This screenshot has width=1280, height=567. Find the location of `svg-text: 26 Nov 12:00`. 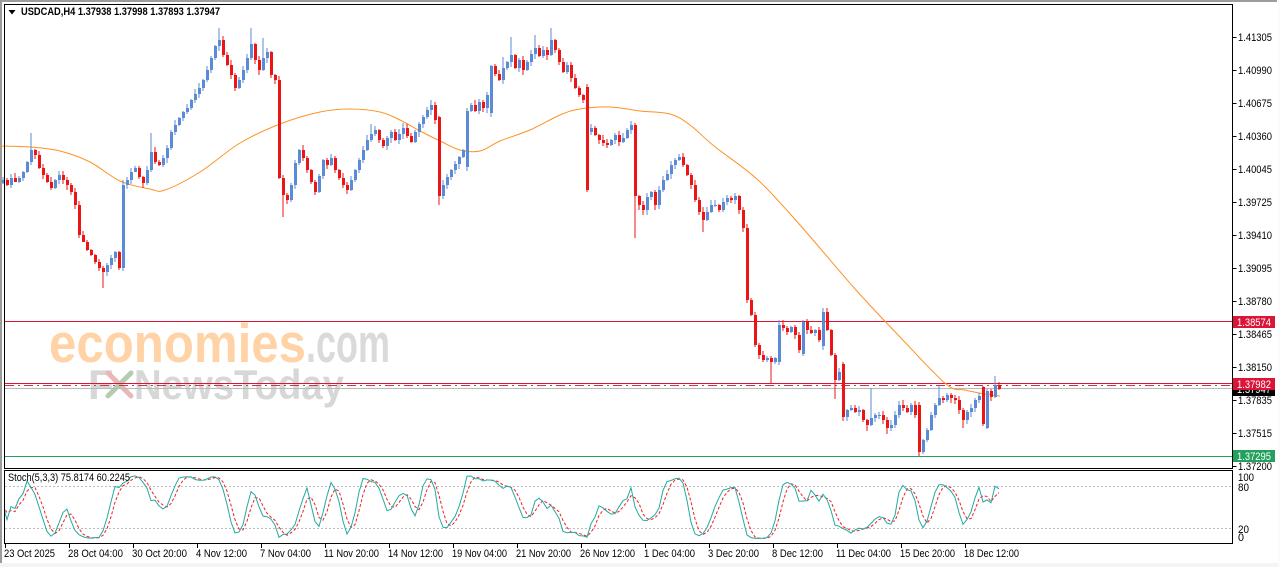

svg-text: 26 Nov 12:00 is located at coordinates (607, 554).